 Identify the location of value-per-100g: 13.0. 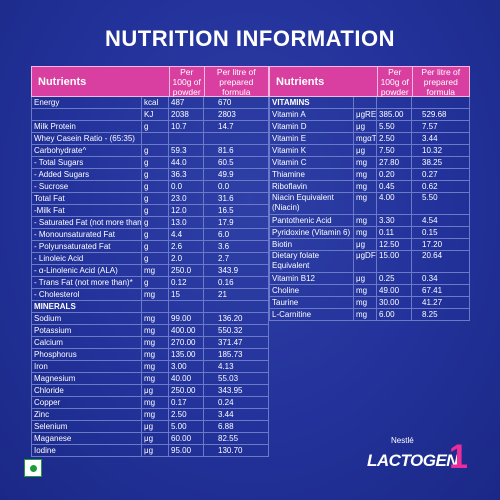
(186, 222).